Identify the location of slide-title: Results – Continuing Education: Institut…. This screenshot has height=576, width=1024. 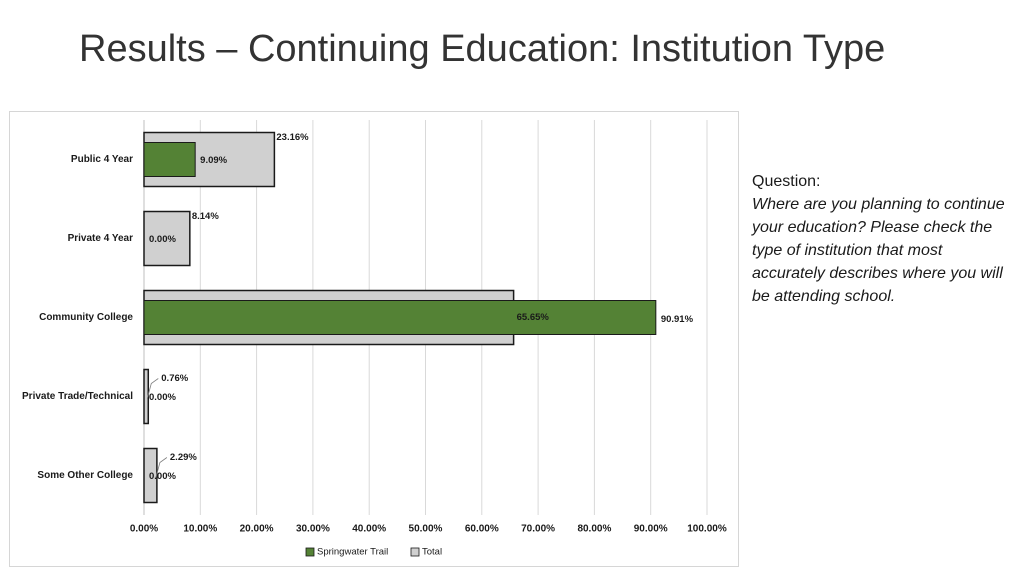
(482, 49).